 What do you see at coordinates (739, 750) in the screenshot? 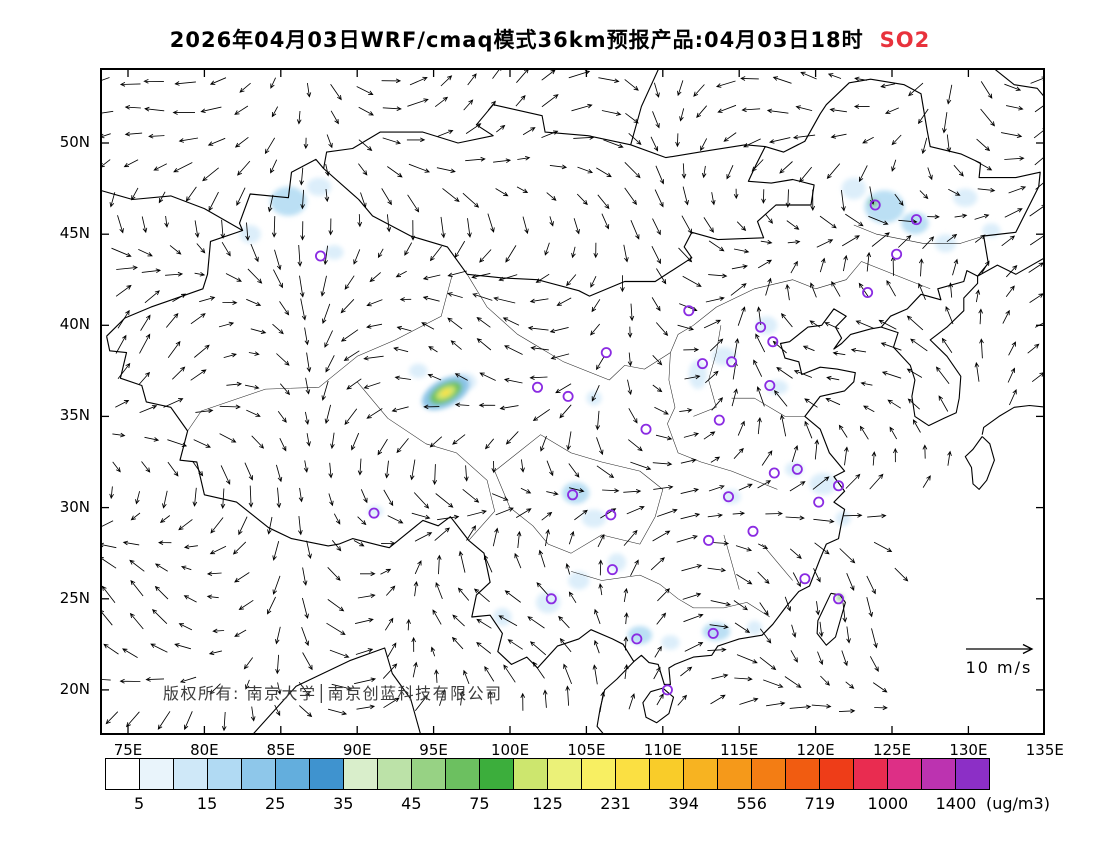
I see `lon-tick-label: 115E` at bounding box center [739, 750].